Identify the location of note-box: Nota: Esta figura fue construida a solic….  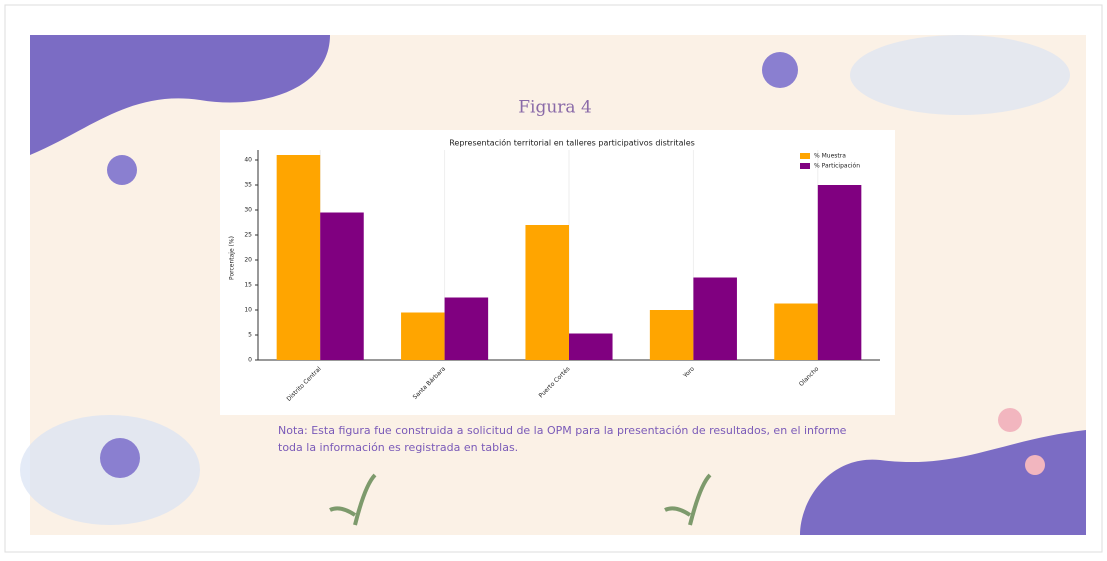
(562, 439).